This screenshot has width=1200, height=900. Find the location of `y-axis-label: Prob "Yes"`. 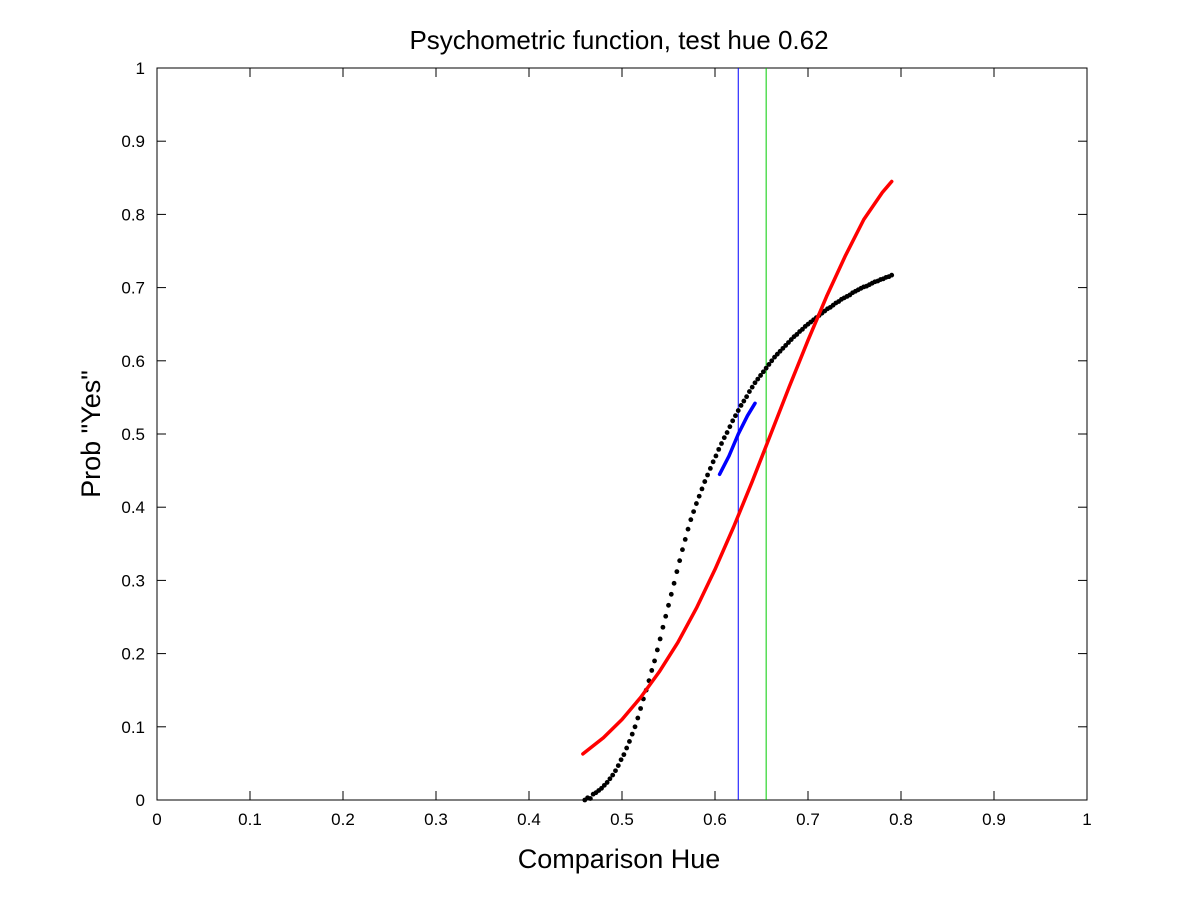

y-axis-label: Prob "Yes" is located at coordinates (91, 434).